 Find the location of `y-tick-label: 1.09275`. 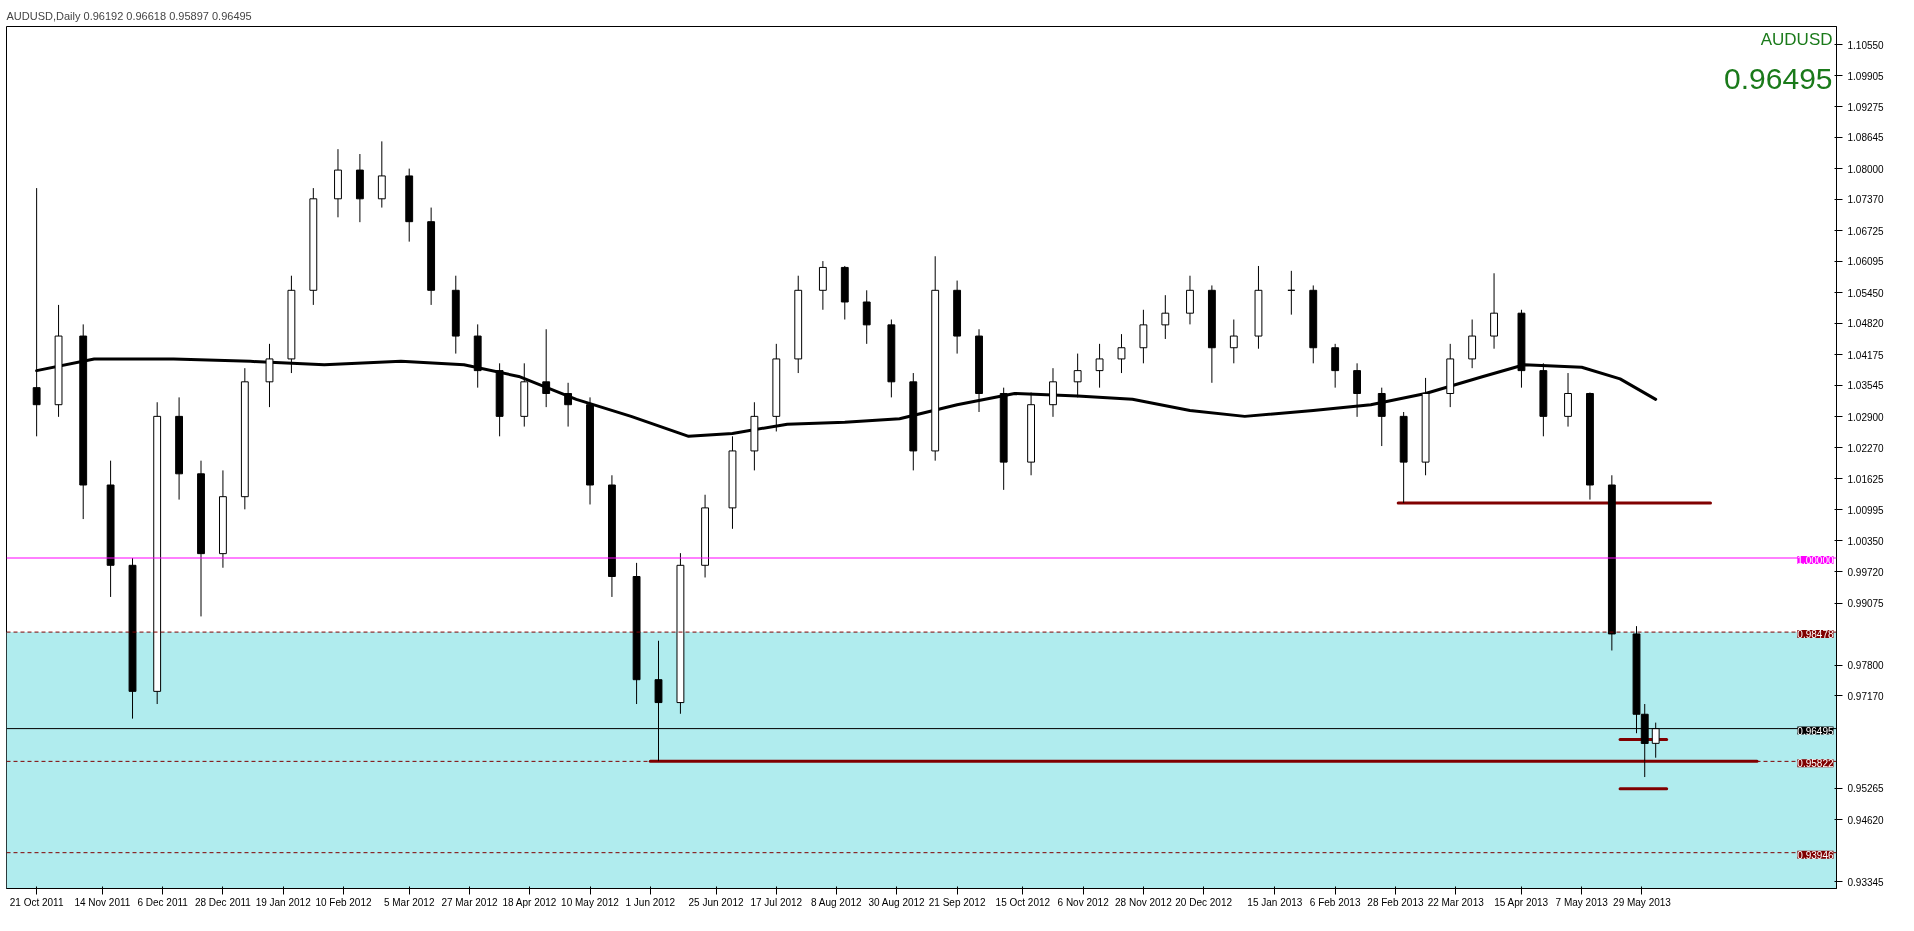

y-tick-label: 1.09275 is located at coordinates (1866, 107).